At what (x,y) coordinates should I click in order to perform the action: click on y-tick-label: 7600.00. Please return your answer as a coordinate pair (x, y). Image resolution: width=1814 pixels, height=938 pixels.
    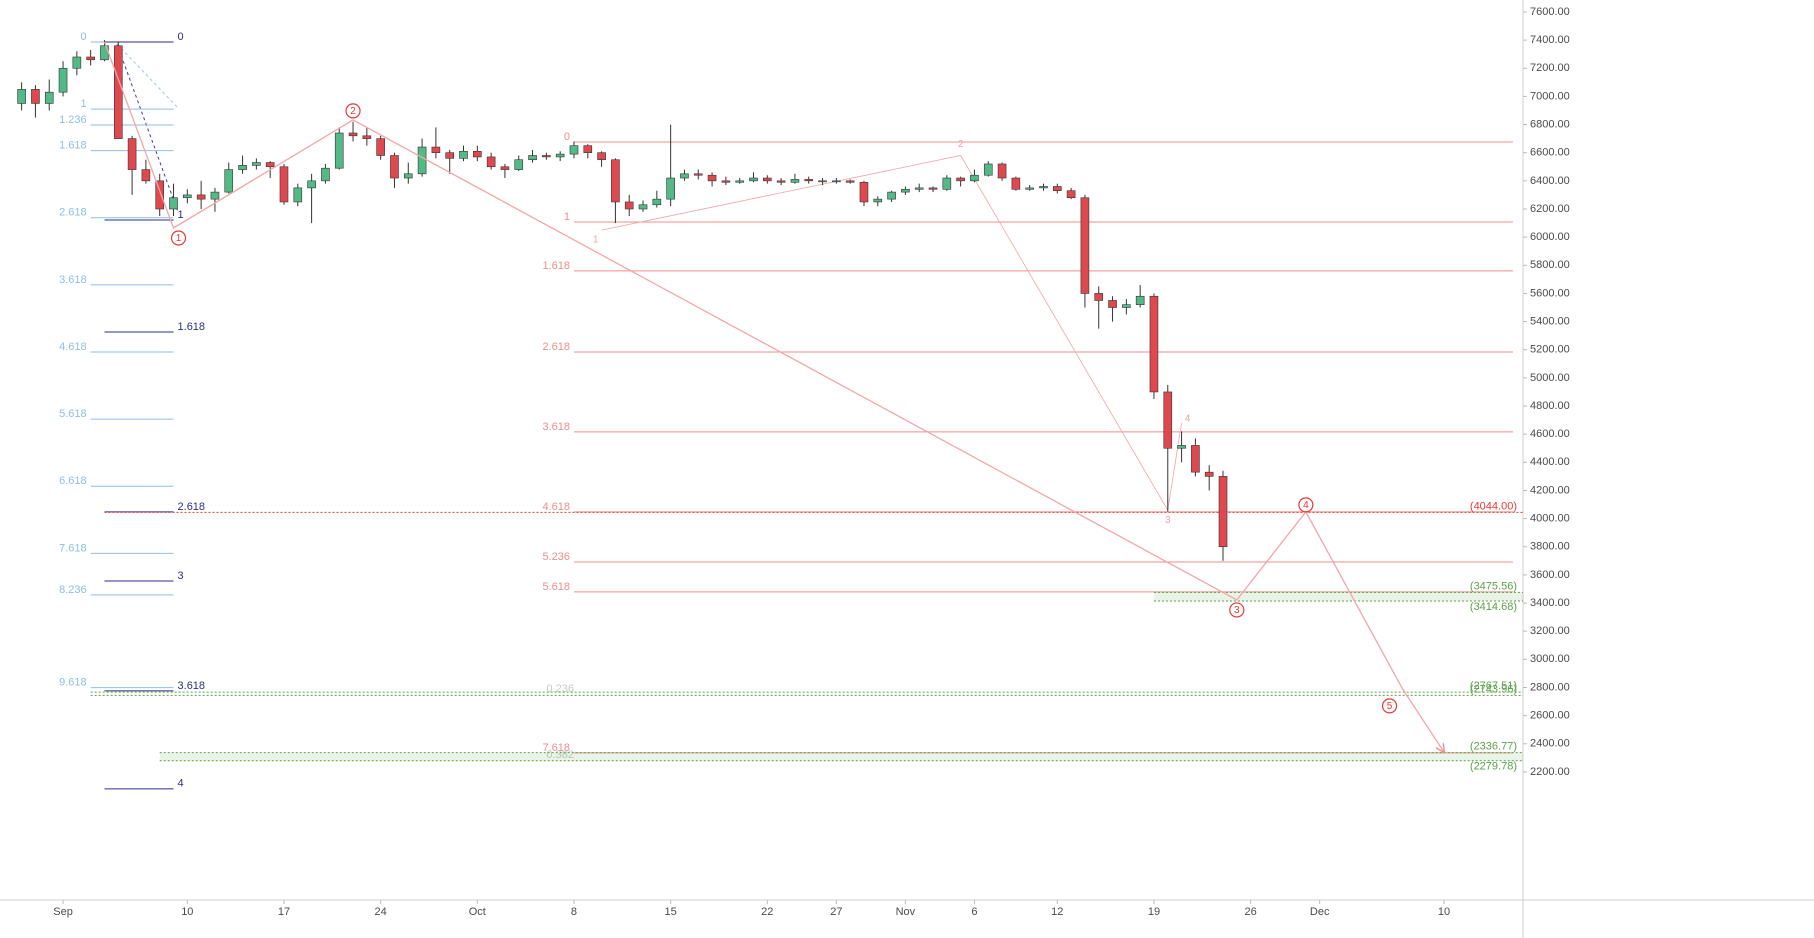
    Looking at the image, I should click on (1550, 12).